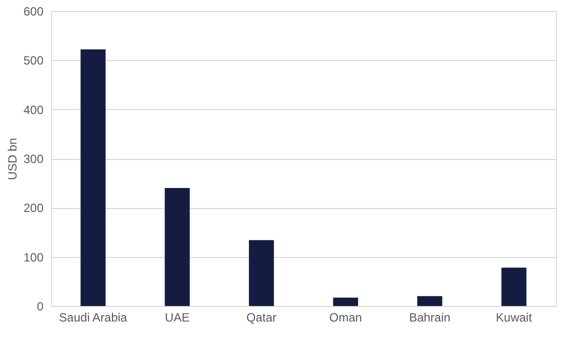 This screenshot has width=582, height=348. Describe the element at coordinates (33, 11) in the screenshot. I see `y-tick-label: 600` at that location.